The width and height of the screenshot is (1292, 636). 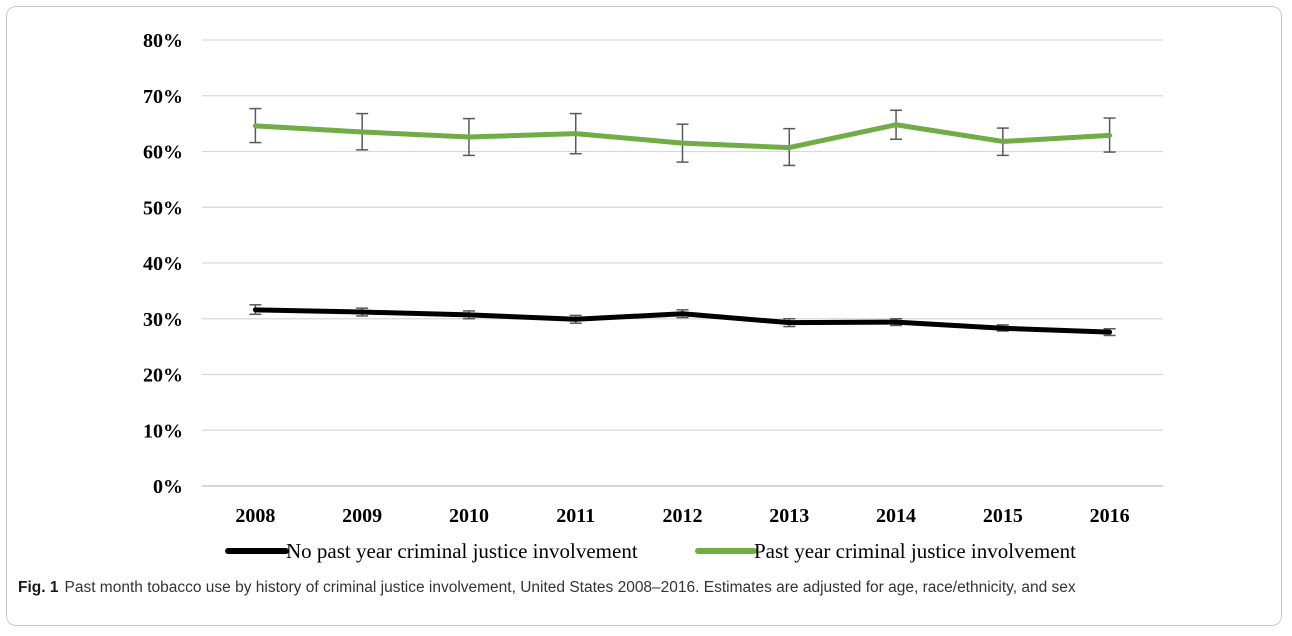 I want to click on y-tick-label: 50%, so click(x=163, y=208).